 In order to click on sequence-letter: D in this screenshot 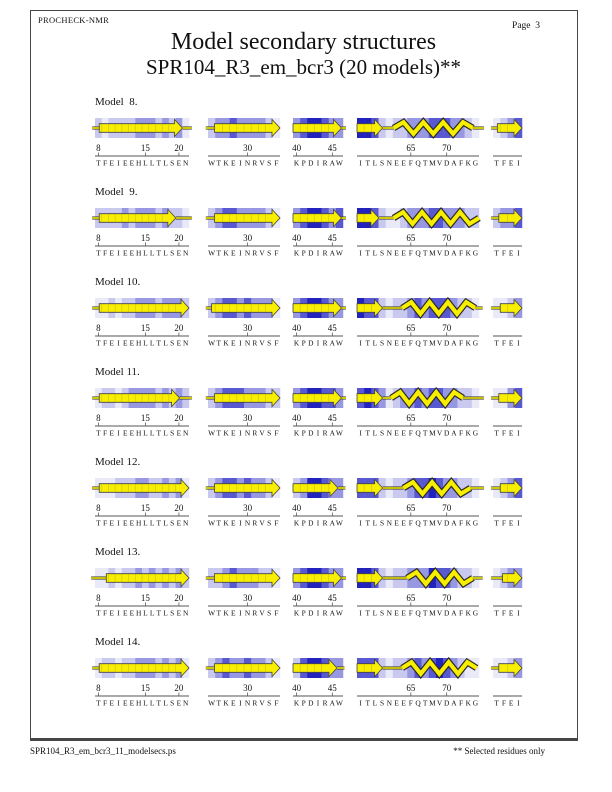, I will do `click(311, 433)`.